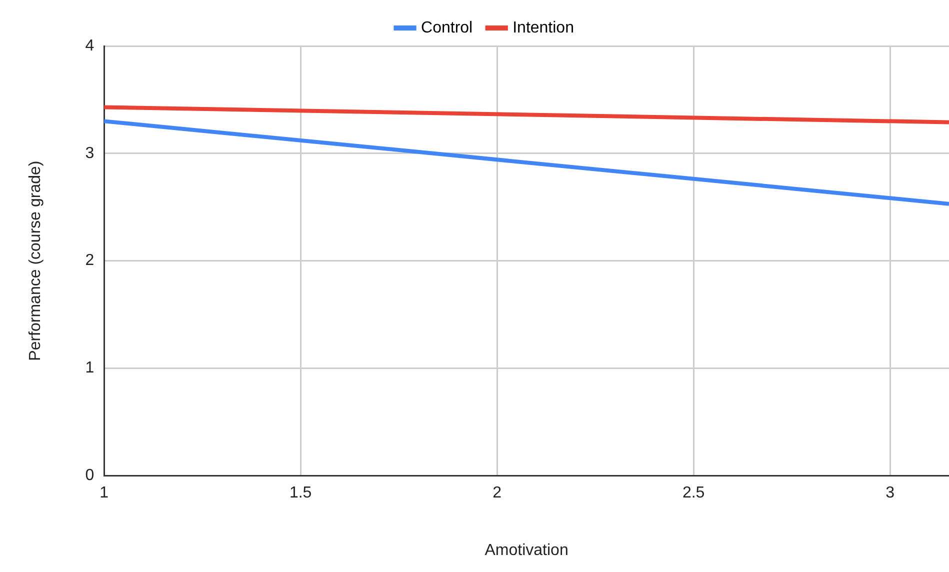 The width and height of the screenshot is (949, 572). What do you see at coordinates (497, 493) in the screenshot?
I see `x-tick-label: 2` at bounding box center [497, 493].